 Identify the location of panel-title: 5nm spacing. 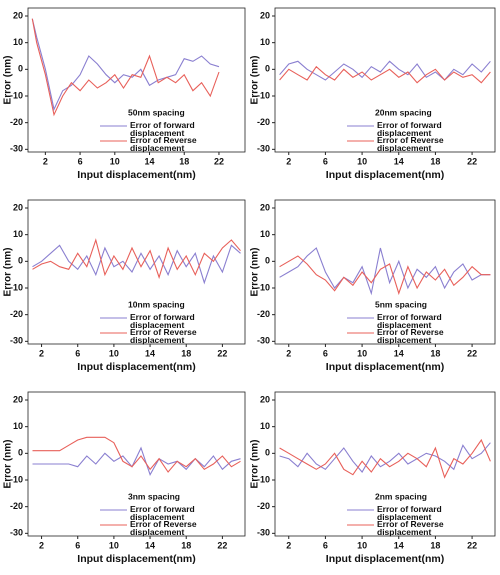
(401, 304).